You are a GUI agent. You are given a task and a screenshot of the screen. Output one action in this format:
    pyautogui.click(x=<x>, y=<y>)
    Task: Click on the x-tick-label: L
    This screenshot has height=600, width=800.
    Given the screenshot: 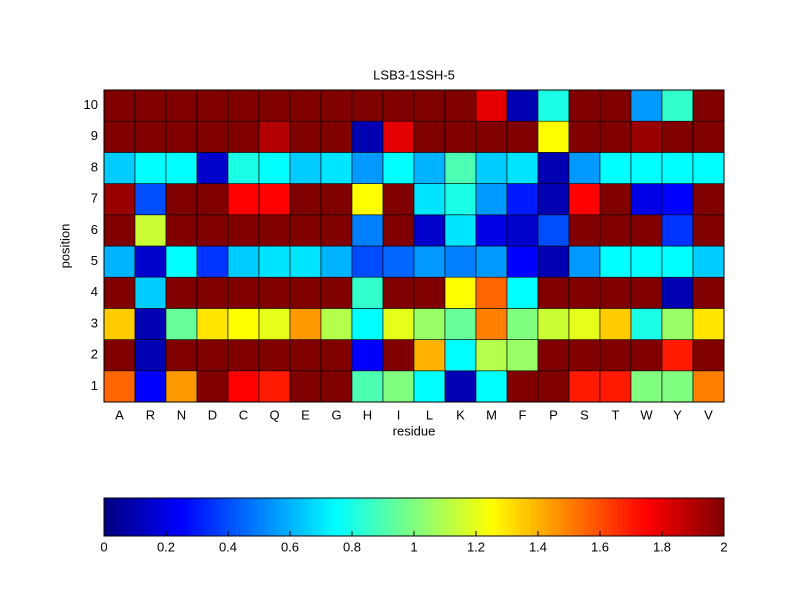 What is the action you would take?
    pyautogui.click(x=429, y=414)
    